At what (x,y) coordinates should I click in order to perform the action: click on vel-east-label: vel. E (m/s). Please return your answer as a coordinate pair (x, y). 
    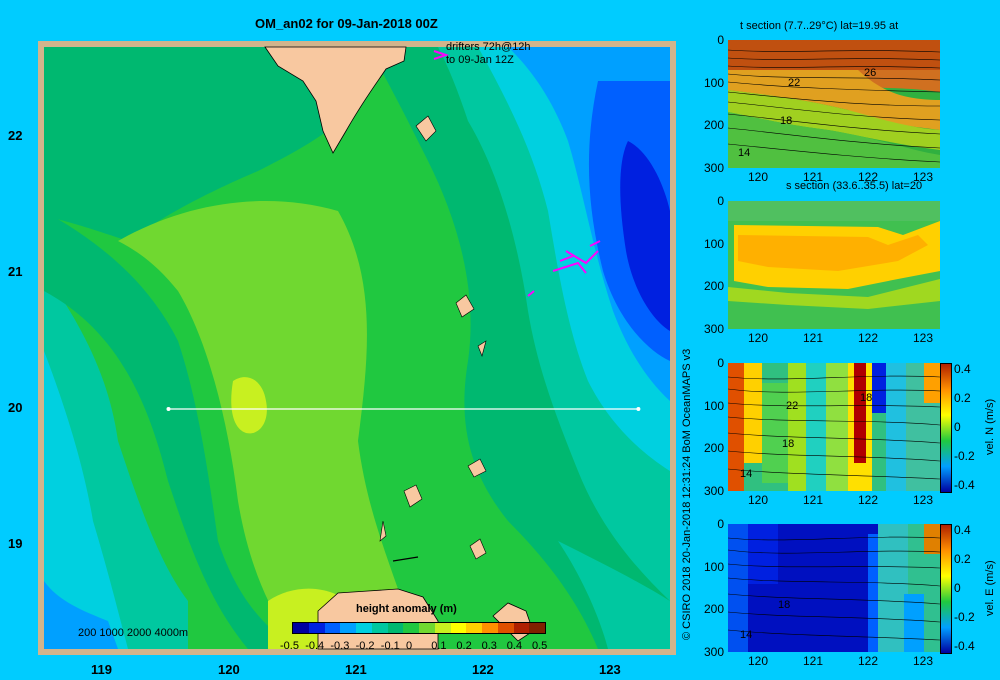
    Looking at the image, I should click on (990, 588).